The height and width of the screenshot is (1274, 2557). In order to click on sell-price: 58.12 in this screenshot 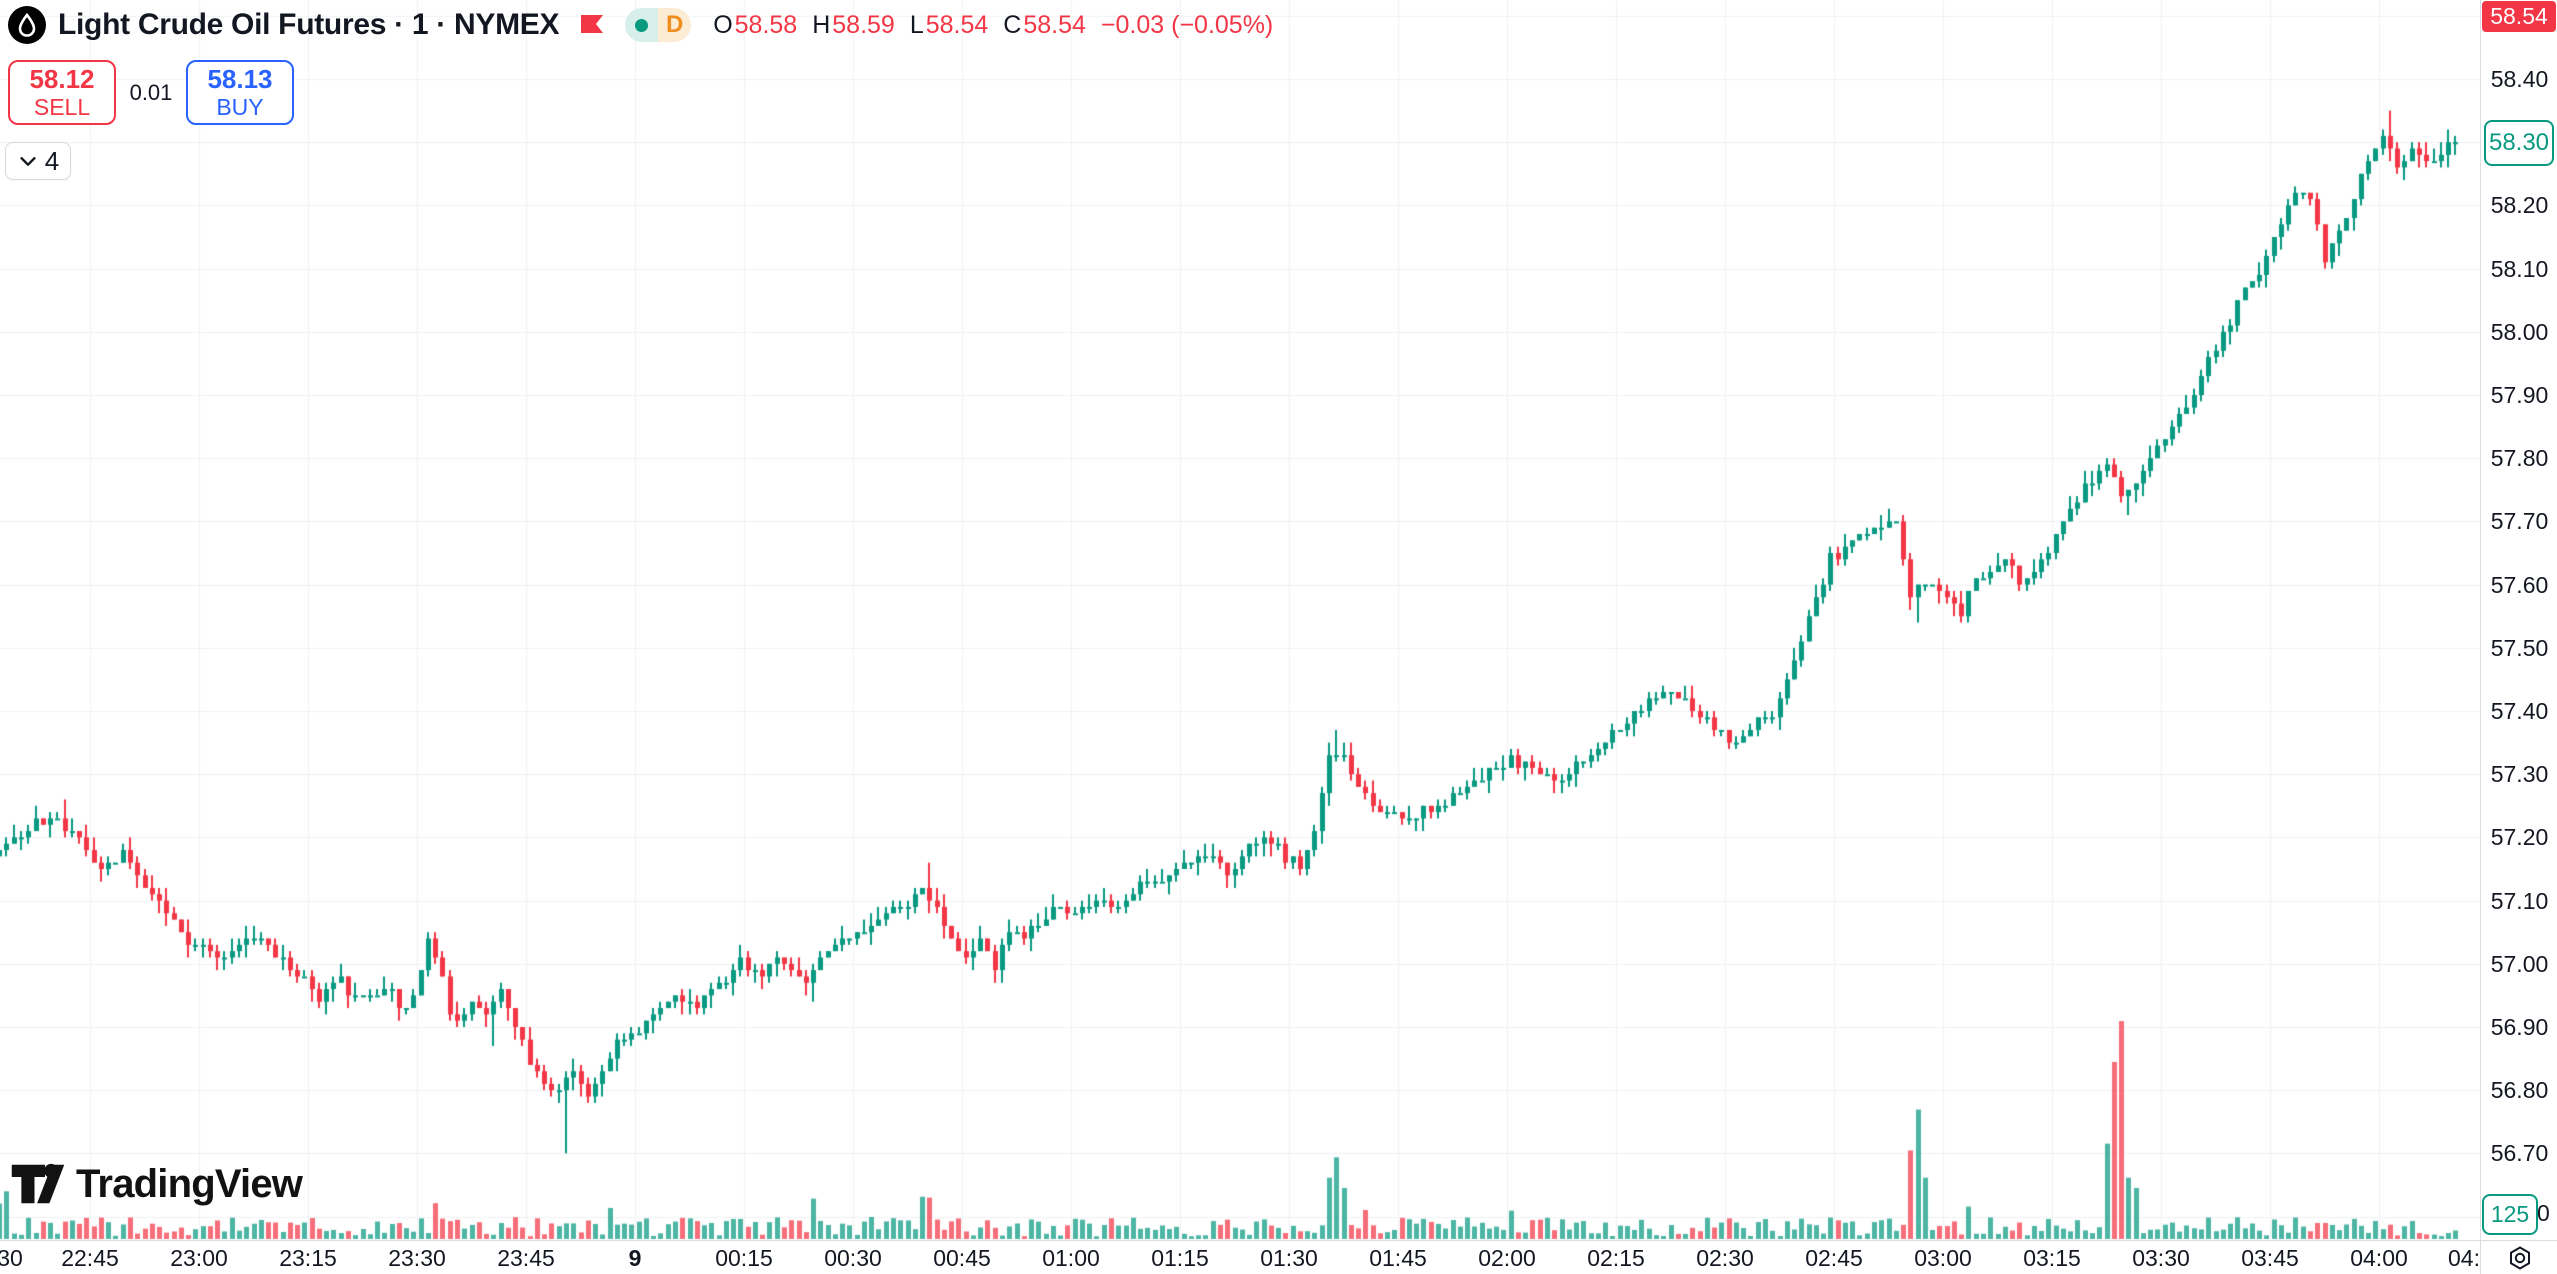, I will do `click(62, 78)`.